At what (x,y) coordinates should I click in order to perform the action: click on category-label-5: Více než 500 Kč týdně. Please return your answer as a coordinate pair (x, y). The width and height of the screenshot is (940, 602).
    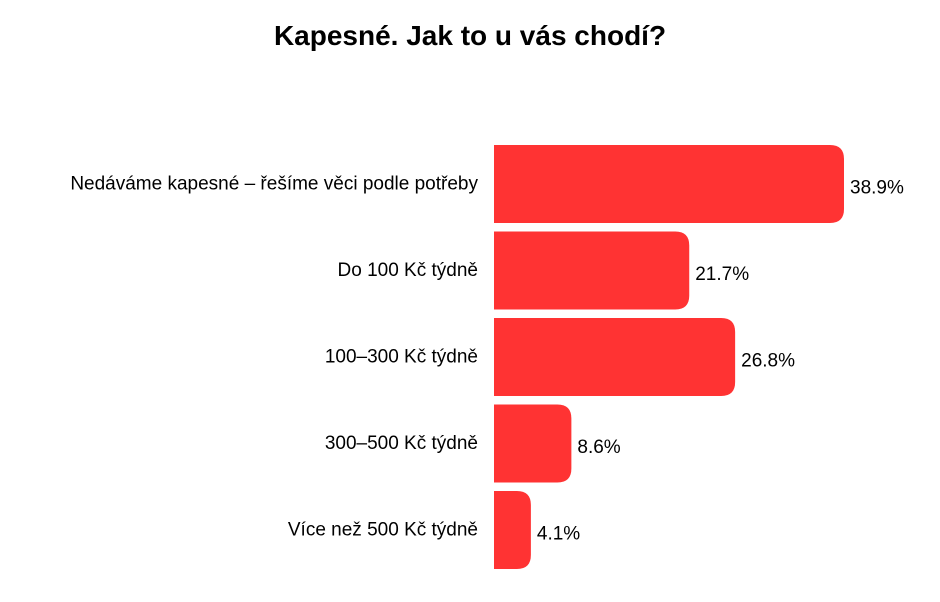
    Looking at the image, I should click on (383, 530).